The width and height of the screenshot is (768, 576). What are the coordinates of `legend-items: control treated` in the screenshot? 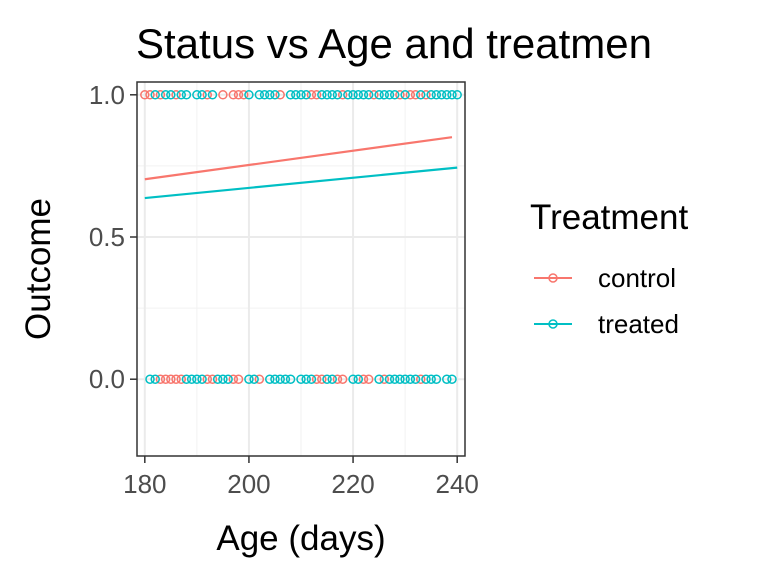 It's located at (606, 301).